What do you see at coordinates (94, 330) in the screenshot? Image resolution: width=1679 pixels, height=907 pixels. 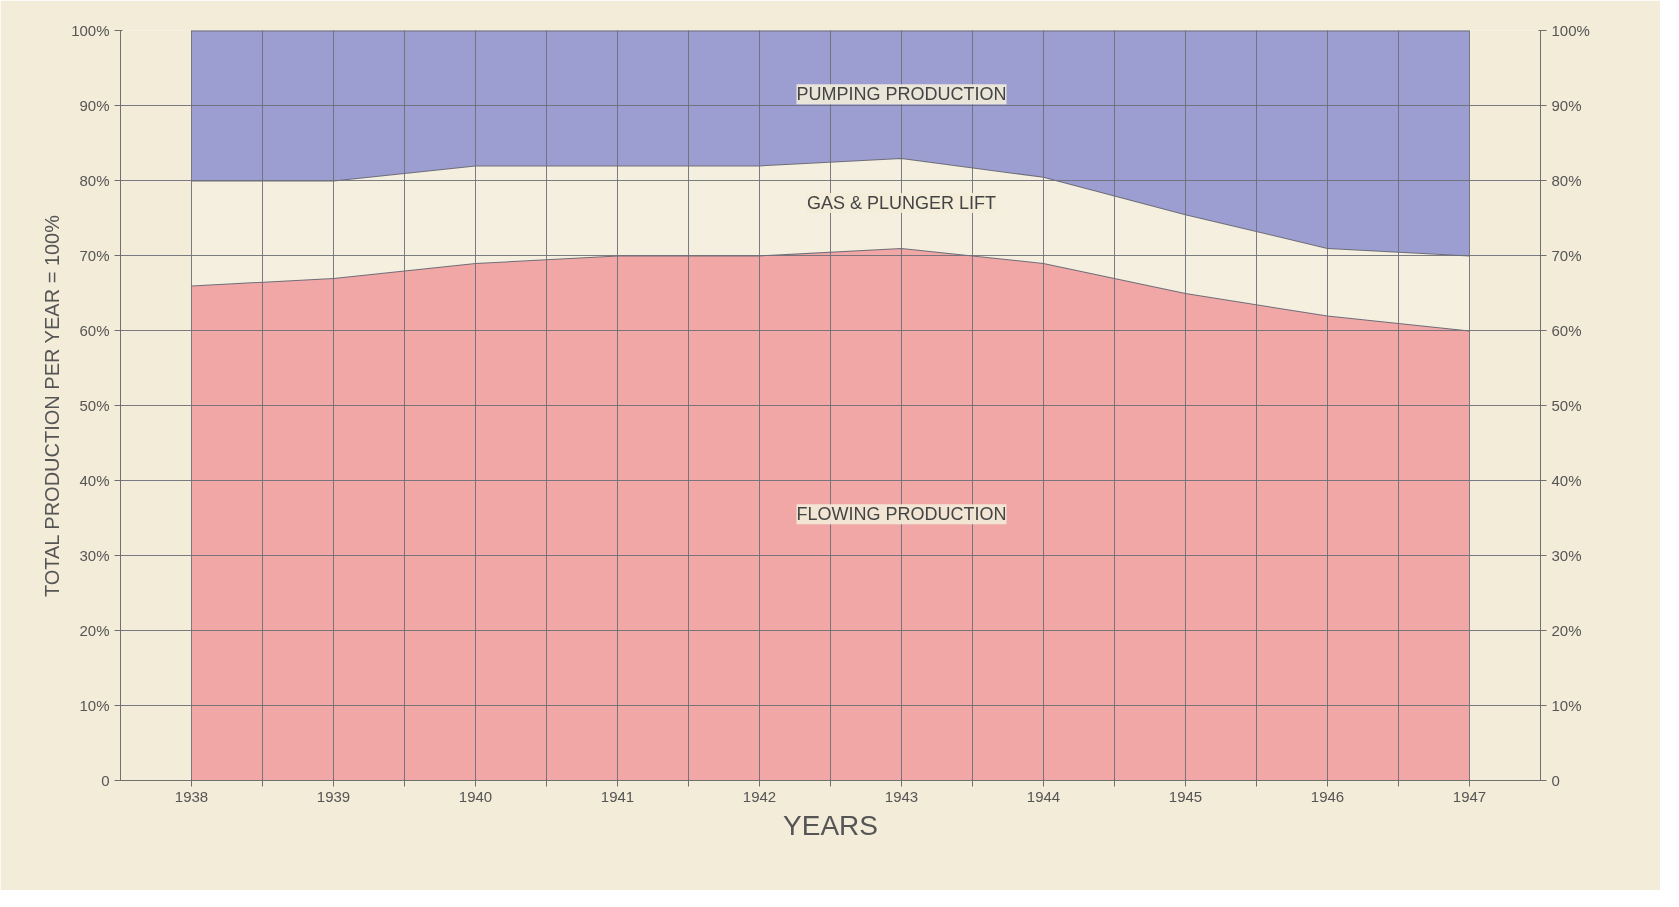 I see `y-tick-label: 60%` at bounding box center [94, 330].